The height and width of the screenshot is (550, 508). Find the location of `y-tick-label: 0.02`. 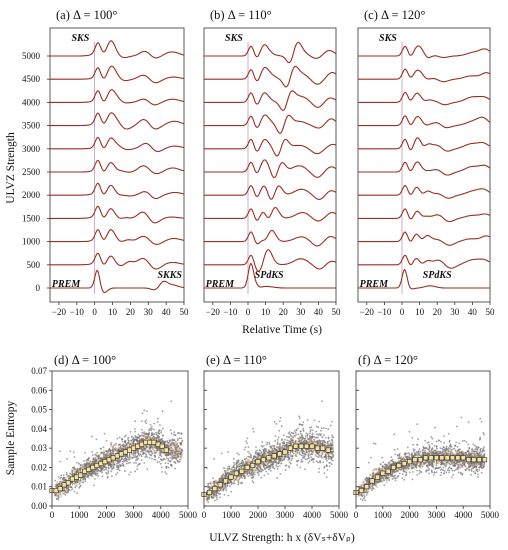

y-tick-label: 0.02 is located at coordinates (39, 467).